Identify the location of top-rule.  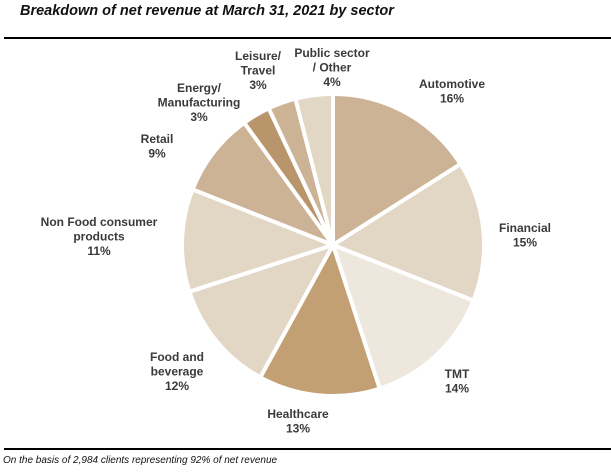
(307, 38).